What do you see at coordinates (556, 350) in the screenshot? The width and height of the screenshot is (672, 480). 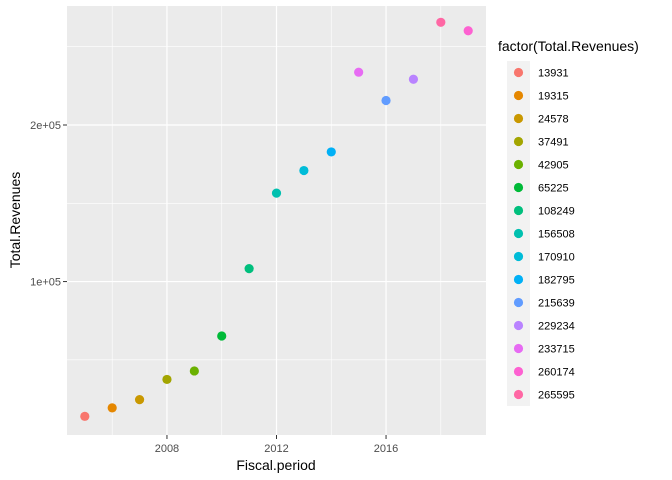 I see `legend-label: 233715` at bounding box center [556, 350].